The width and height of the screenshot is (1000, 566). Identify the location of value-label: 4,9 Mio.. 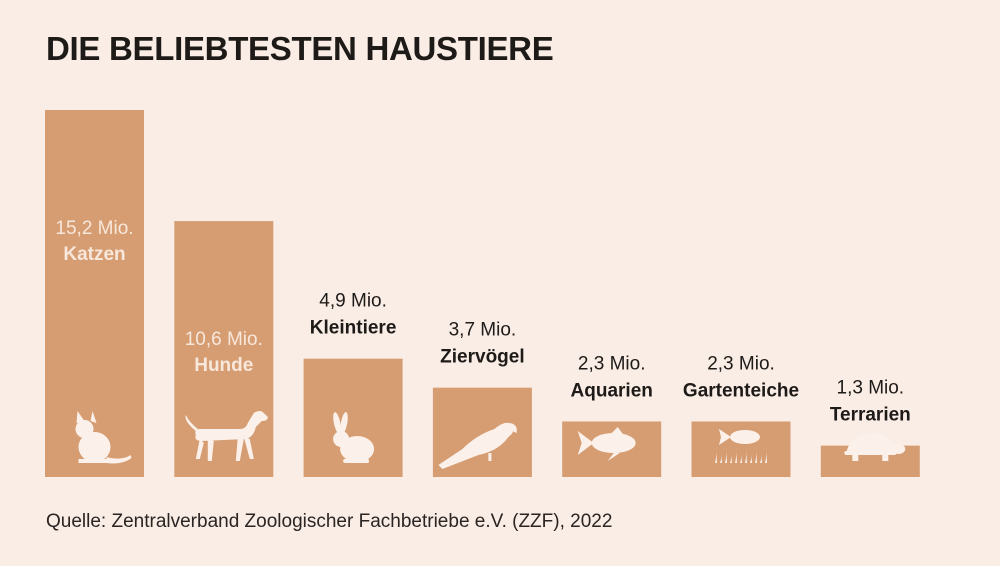
(353, 301).